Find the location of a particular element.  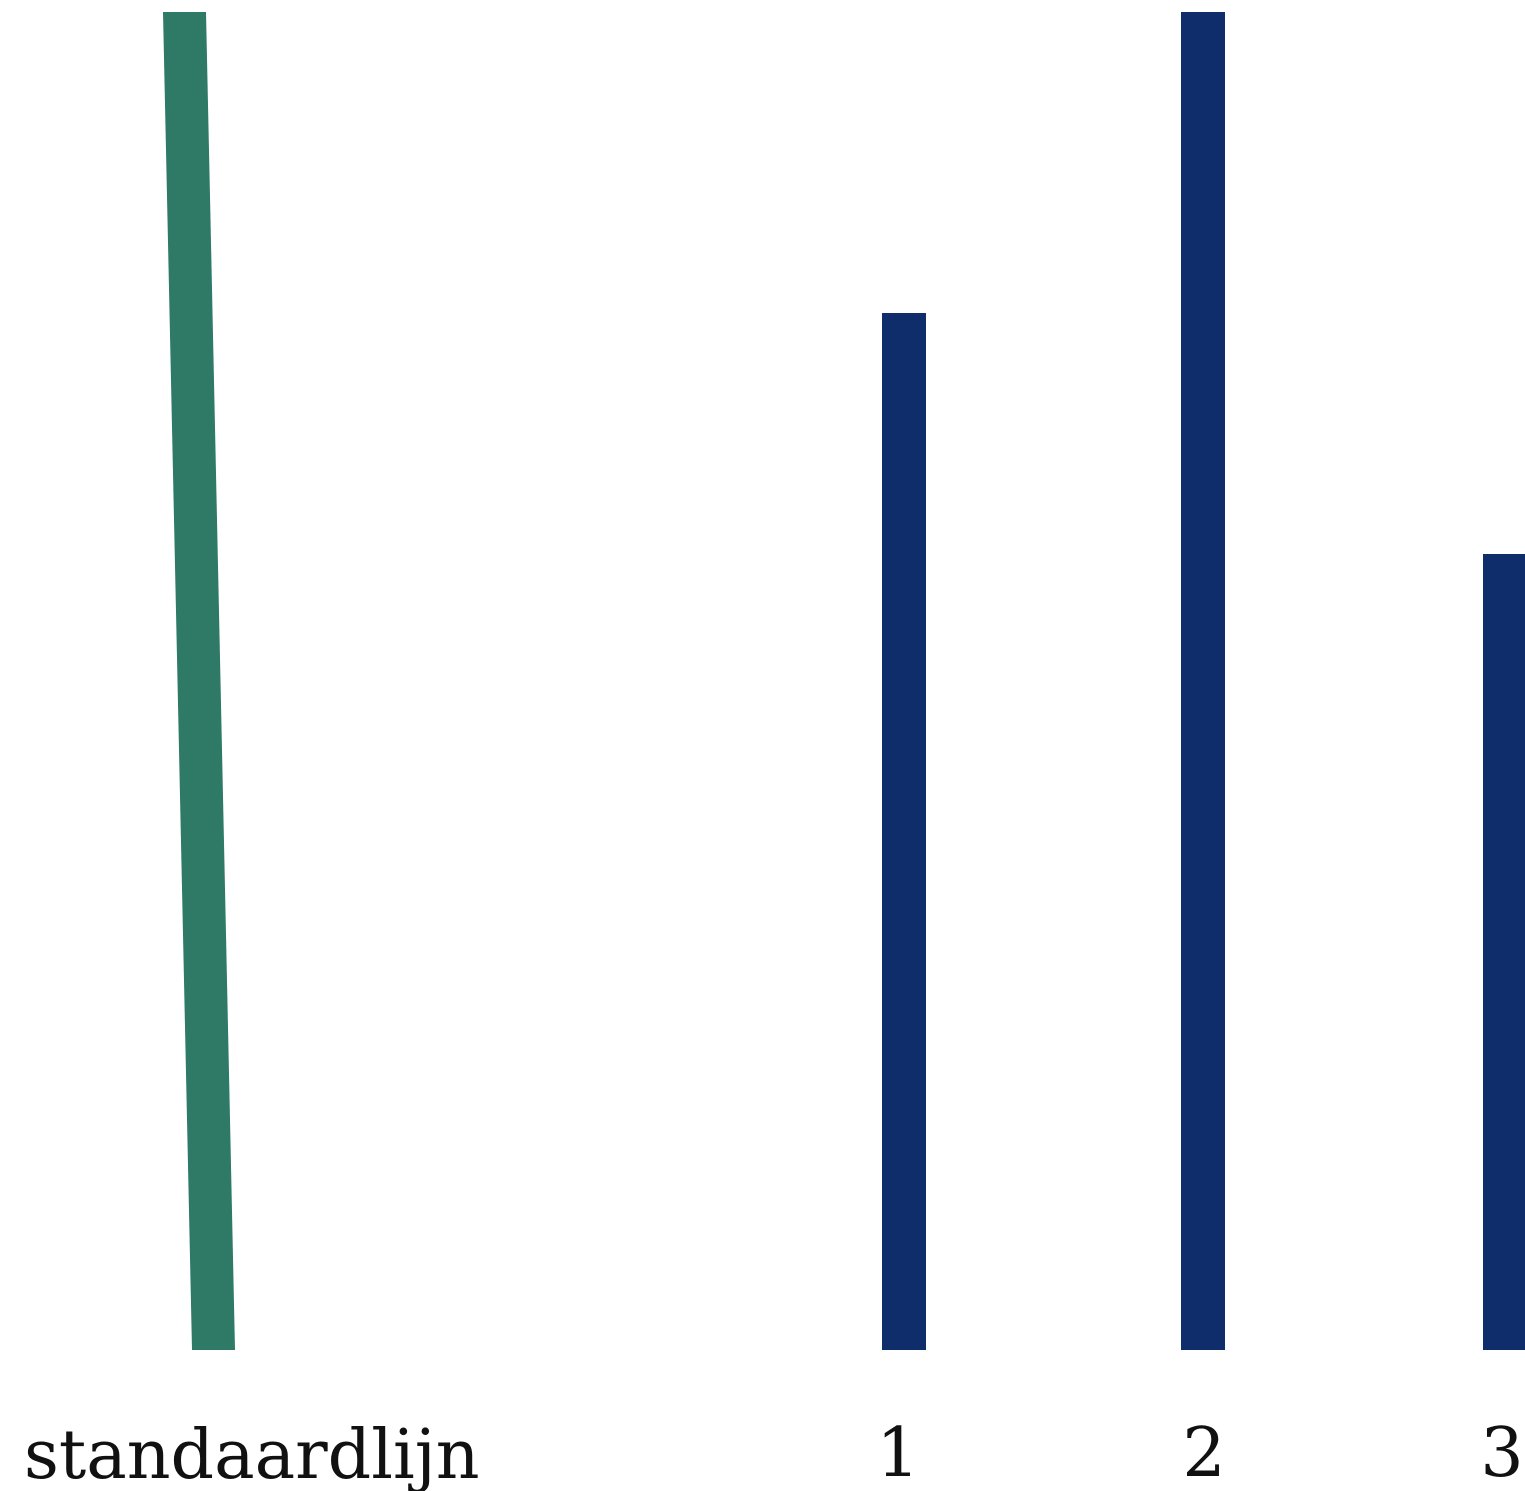

standard-line-label: standaardlijn is located at coordinates (252, 1453).